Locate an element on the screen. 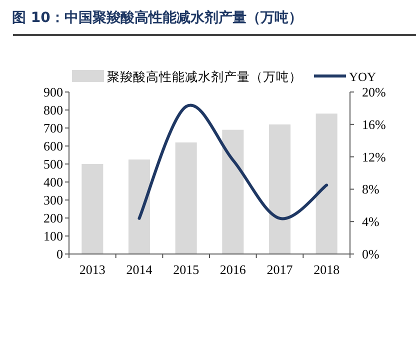 Image resolution: width=416 pixels, height=342 pixels. y-tick-label: 900 is located at coordinates (53, 92).